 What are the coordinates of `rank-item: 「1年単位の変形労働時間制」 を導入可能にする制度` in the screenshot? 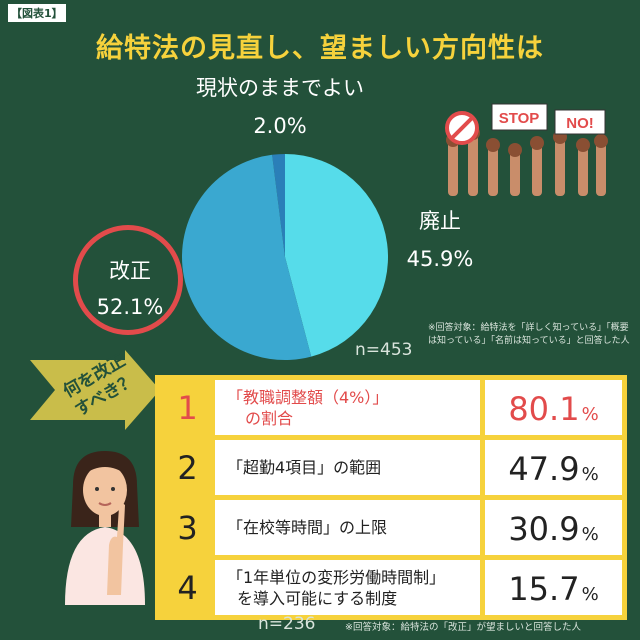 It's located at (347, 587).